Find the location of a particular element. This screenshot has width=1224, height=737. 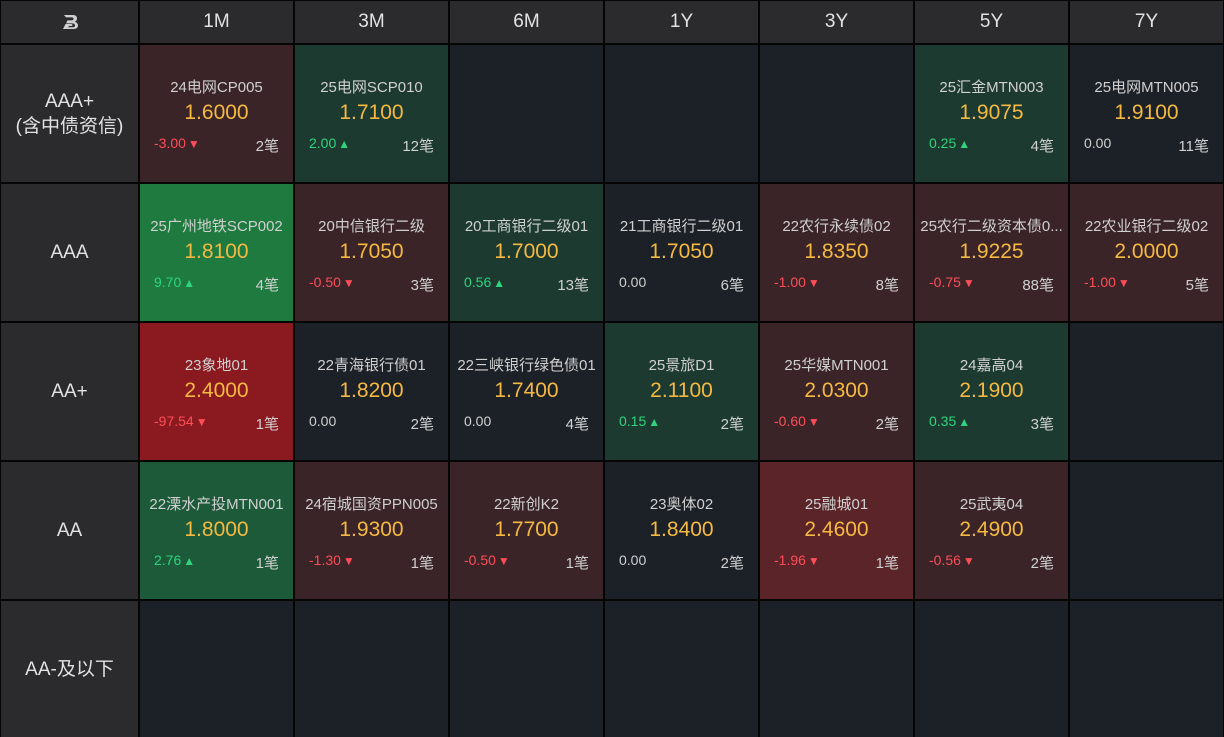

bond-cell: 25武夷04 2.4900 -0.56 ▼ 2笔 is located at coordinates (991, 530).